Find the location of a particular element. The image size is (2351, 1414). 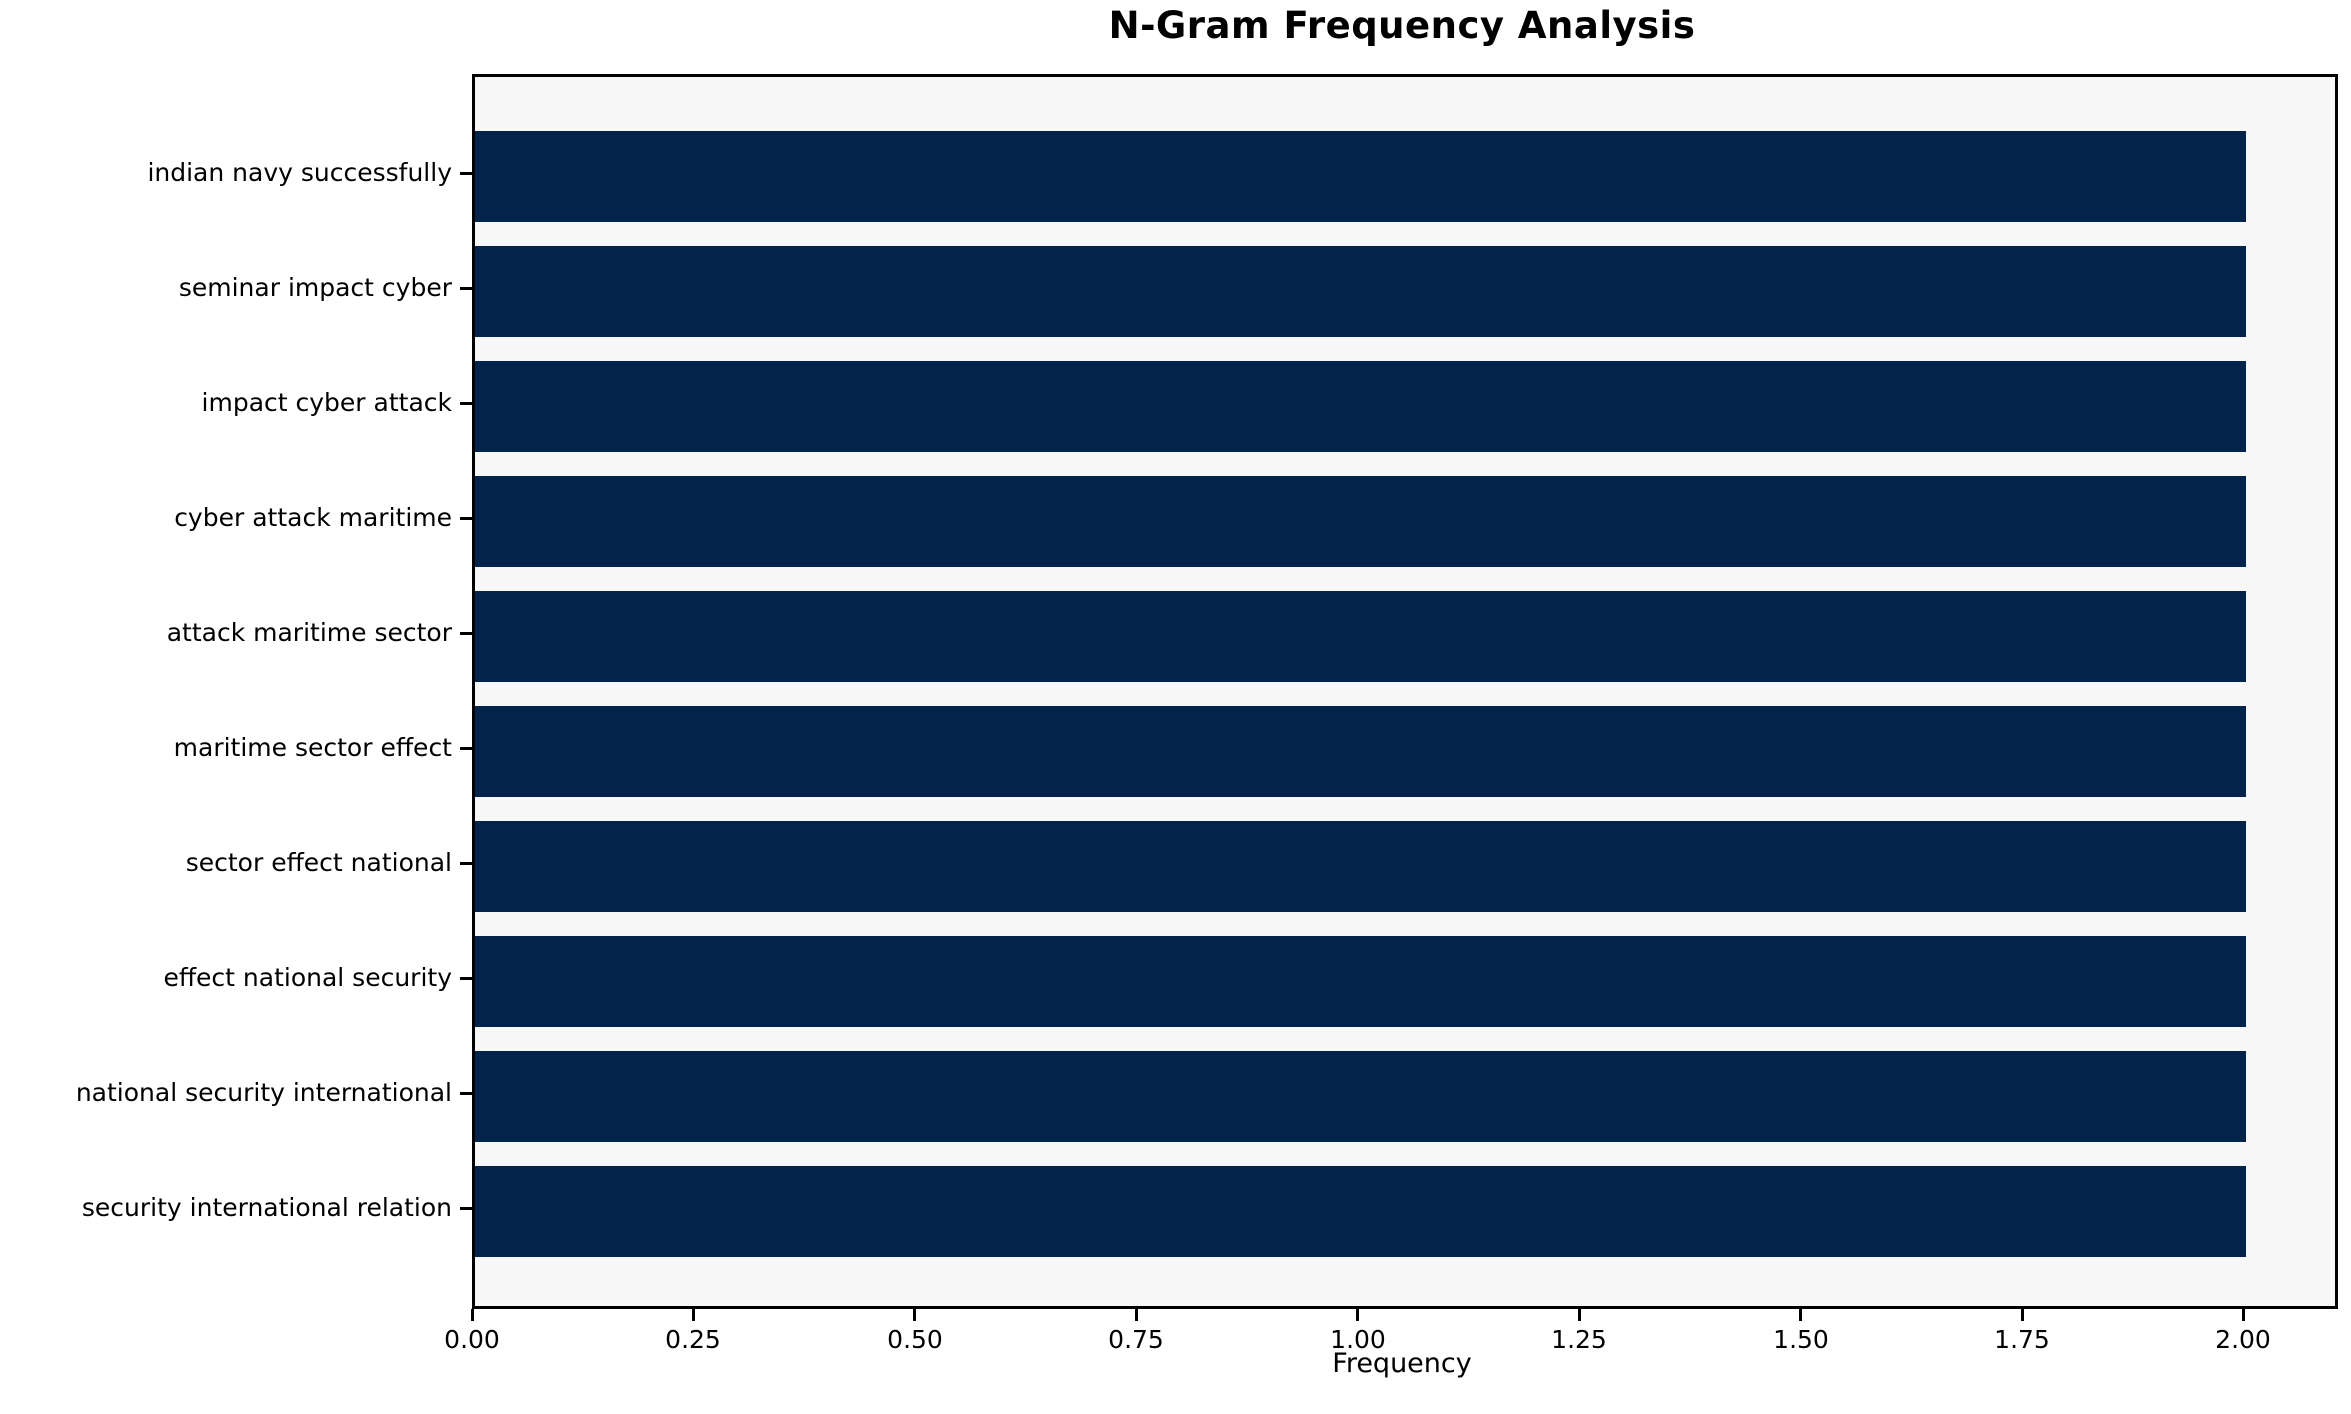

y-tick-label: security international relation is located at coordinates (266, 1207).